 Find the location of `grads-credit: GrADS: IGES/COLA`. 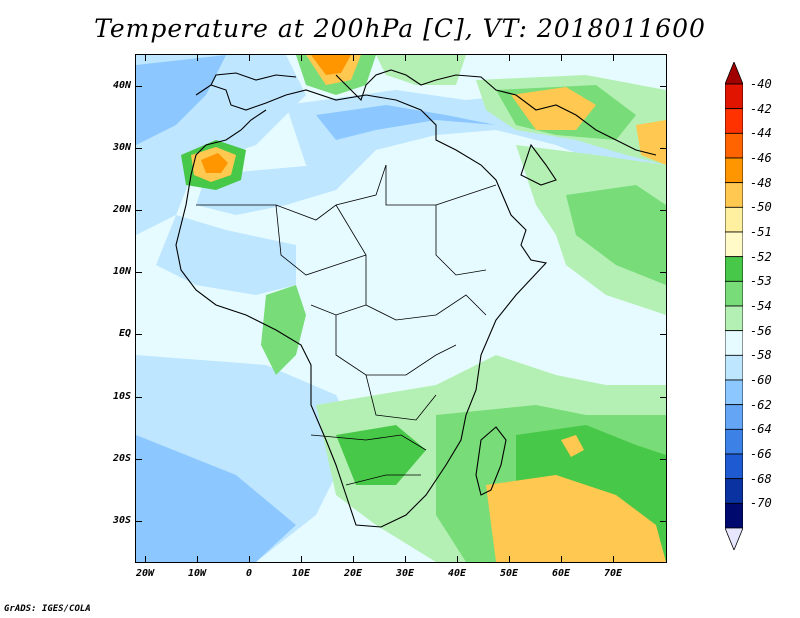

grads-credit: GrADS: IGES/COLA is located at coordinates (47, 609).